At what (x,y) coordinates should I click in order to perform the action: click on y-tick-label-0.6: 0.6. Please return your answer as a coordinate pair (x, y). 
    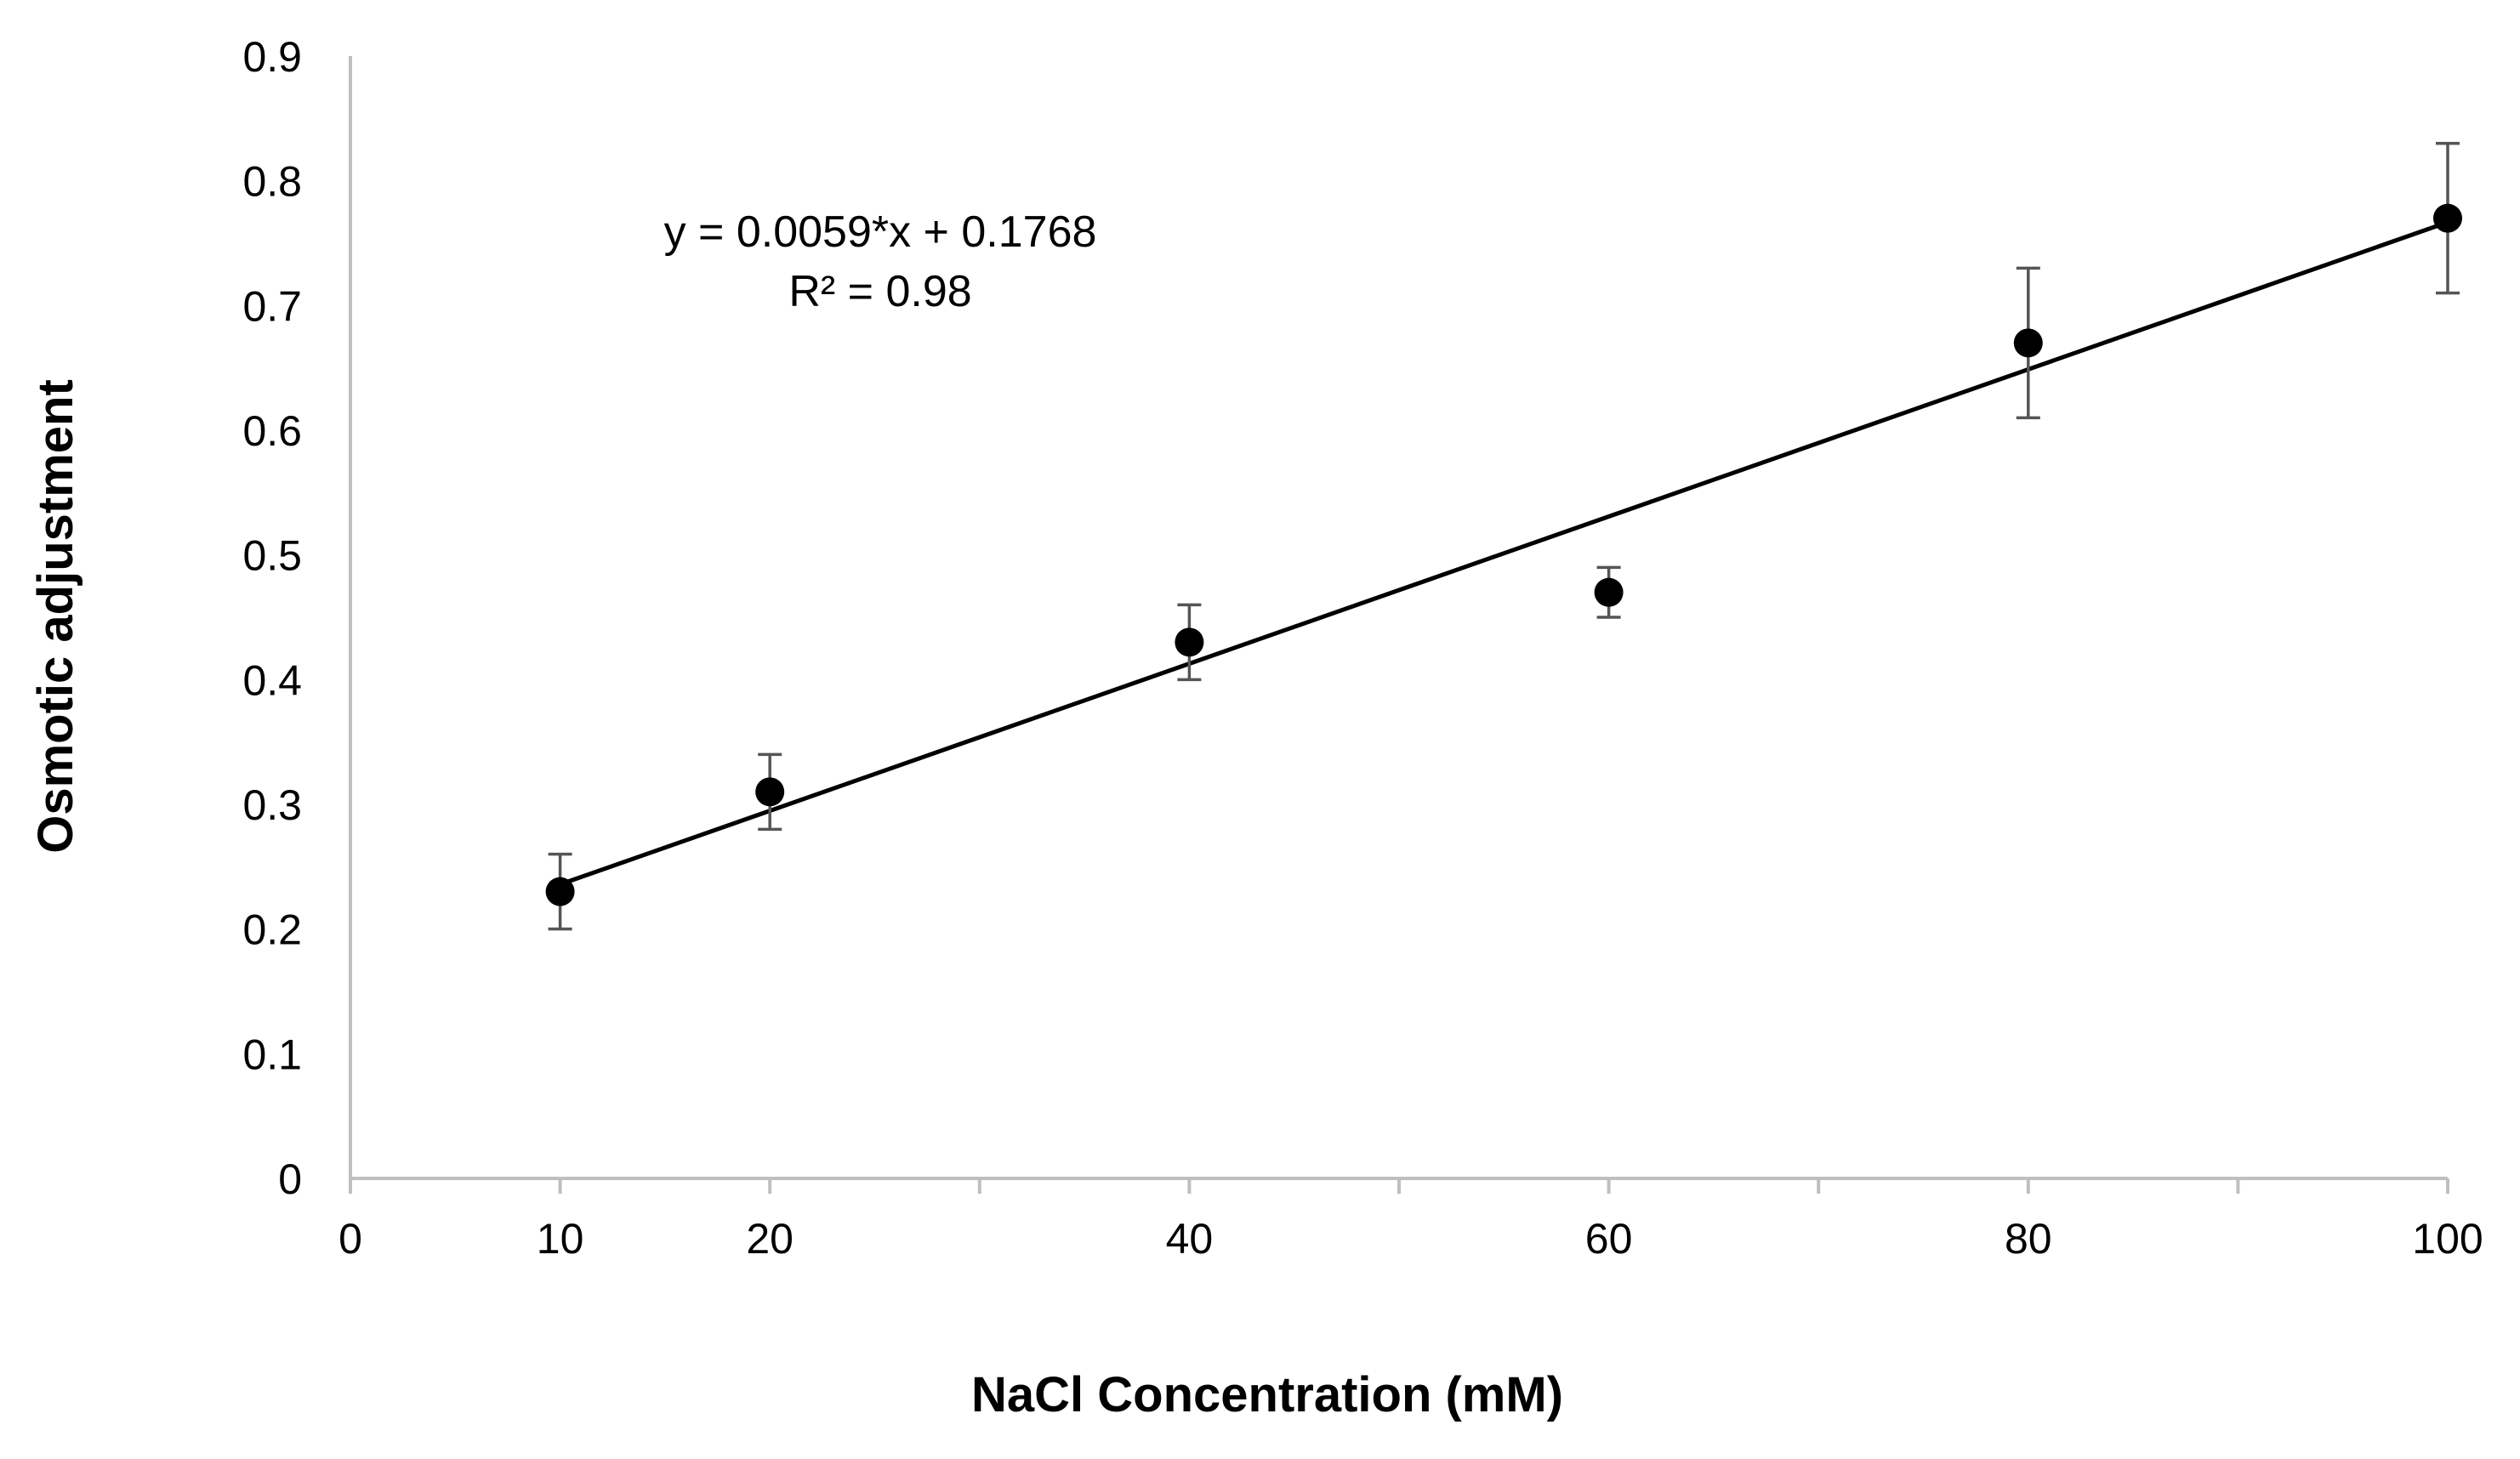
    Looking at the image, I should click on (272, 431).